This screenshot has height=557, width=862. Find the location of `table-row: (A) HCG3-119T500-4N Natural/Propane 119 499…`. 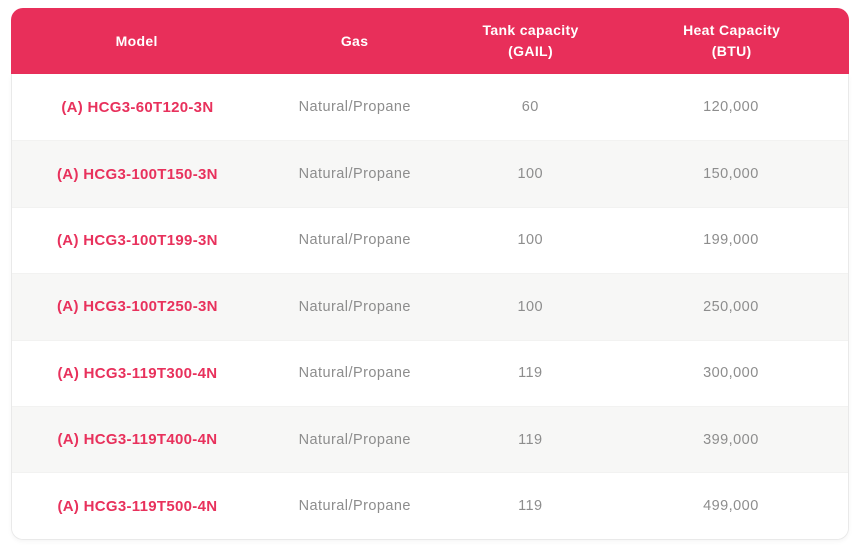

table-row: (A) HCG3-119T500-4N Natural/Propane 119 499… is located at coordinates (430, 505).